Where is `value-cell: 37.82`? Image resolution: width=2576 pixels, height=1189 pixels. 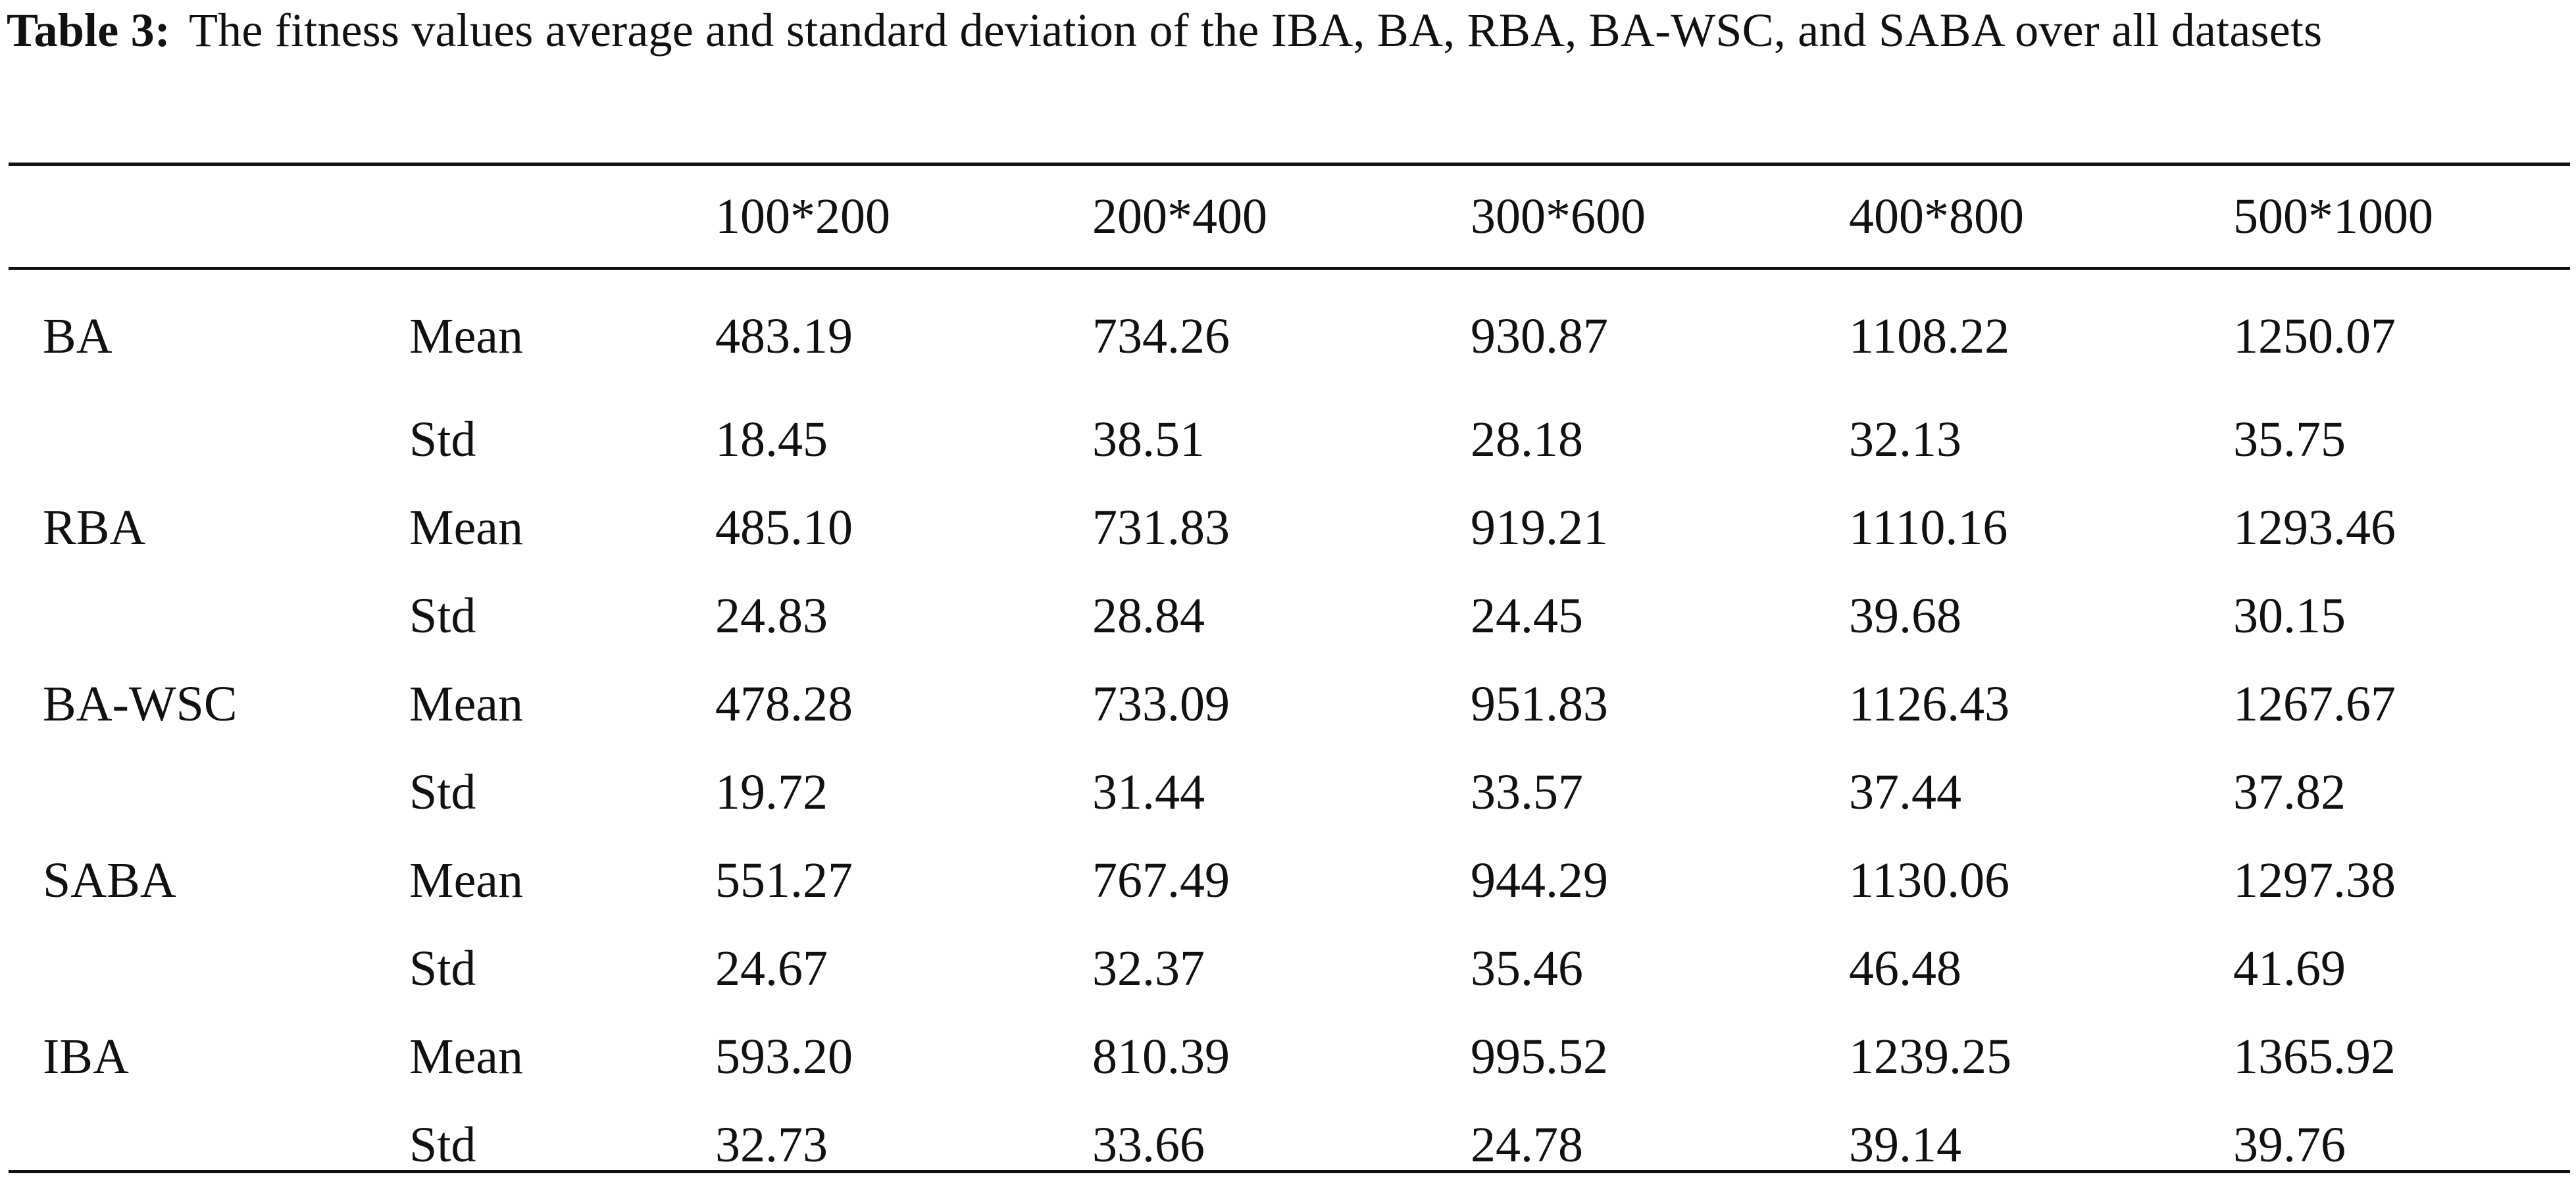 value-cell: 37.82 is located at coordinates (2289, 792).